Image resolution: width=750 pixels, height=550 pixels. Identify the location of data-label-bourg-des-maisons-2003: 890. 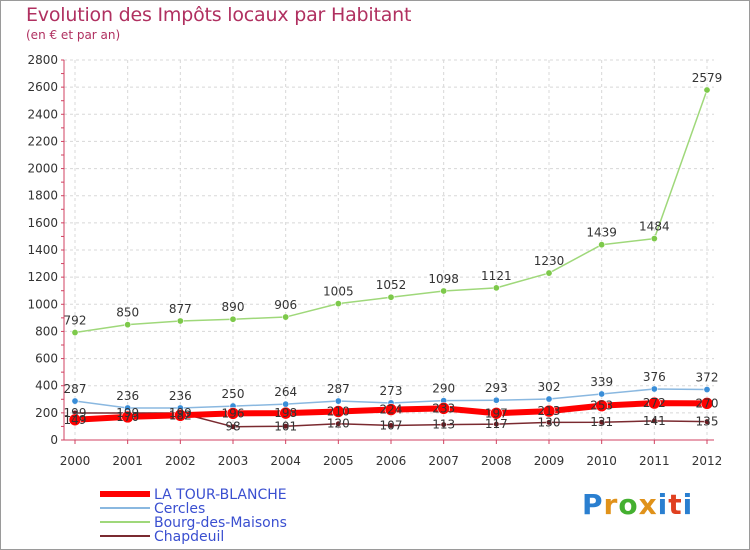
(233, 307).